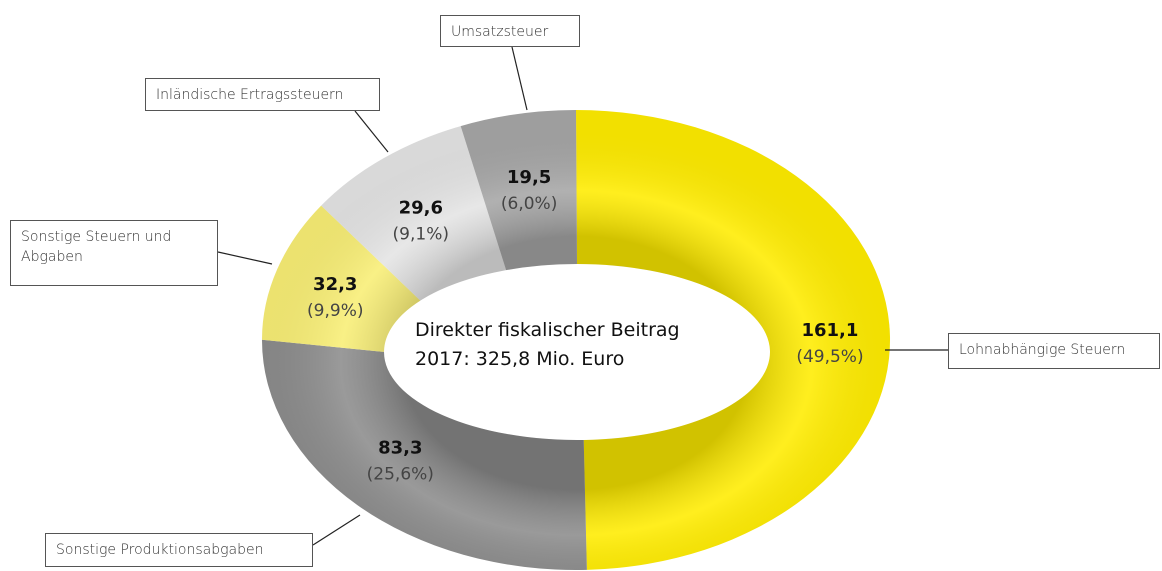 The height and width of the screenshot is (571, 1162). I want to click on percentage-label: (9,9%), so click(335, 311).